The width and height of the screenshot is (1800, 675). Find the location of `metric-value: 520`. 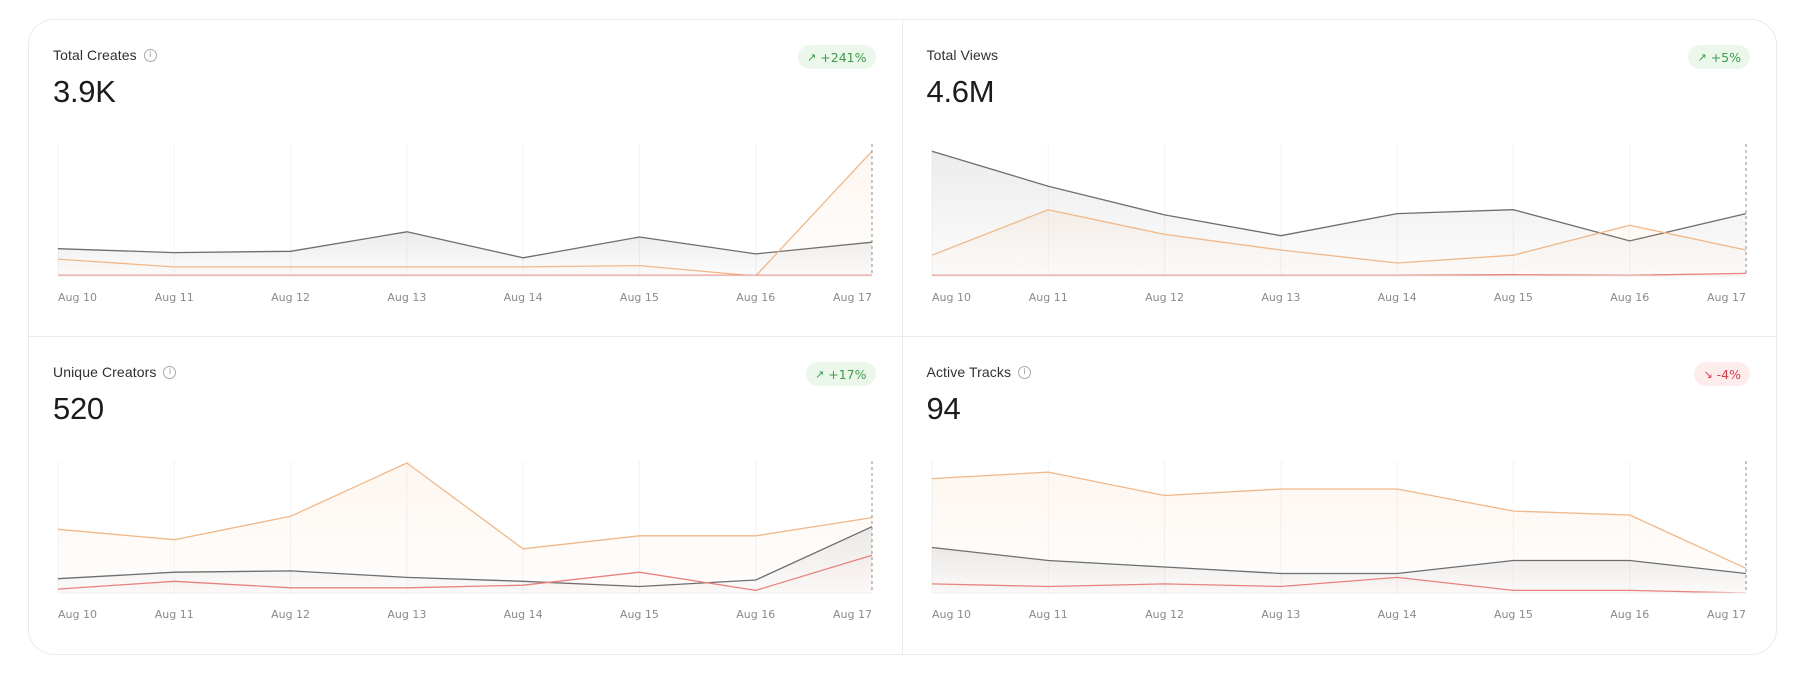

metric-value: 520 is located at coordinates (78, 408).